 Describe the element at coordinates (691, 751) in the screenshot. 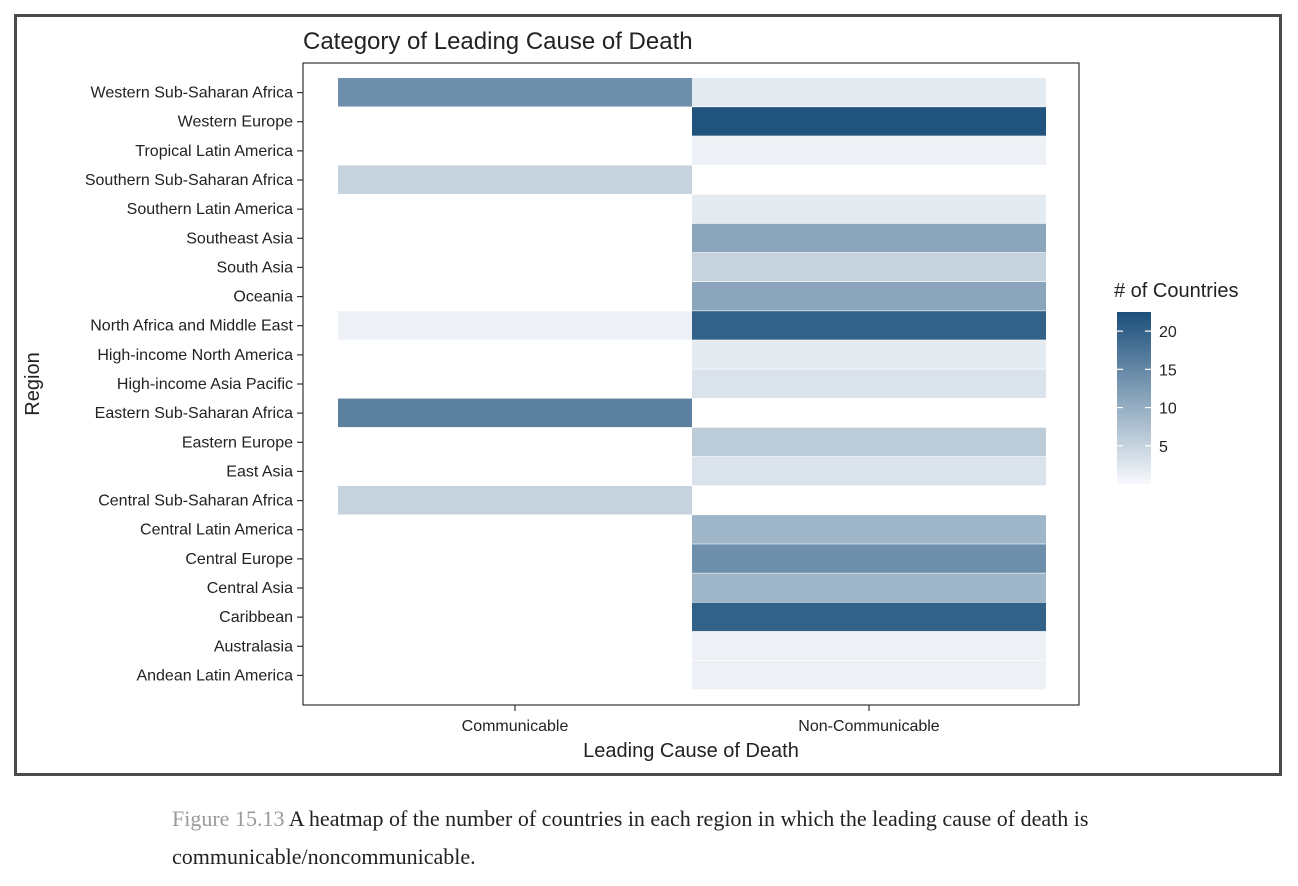

I see `x-axis-title: Leading Cause of Death` at that location.